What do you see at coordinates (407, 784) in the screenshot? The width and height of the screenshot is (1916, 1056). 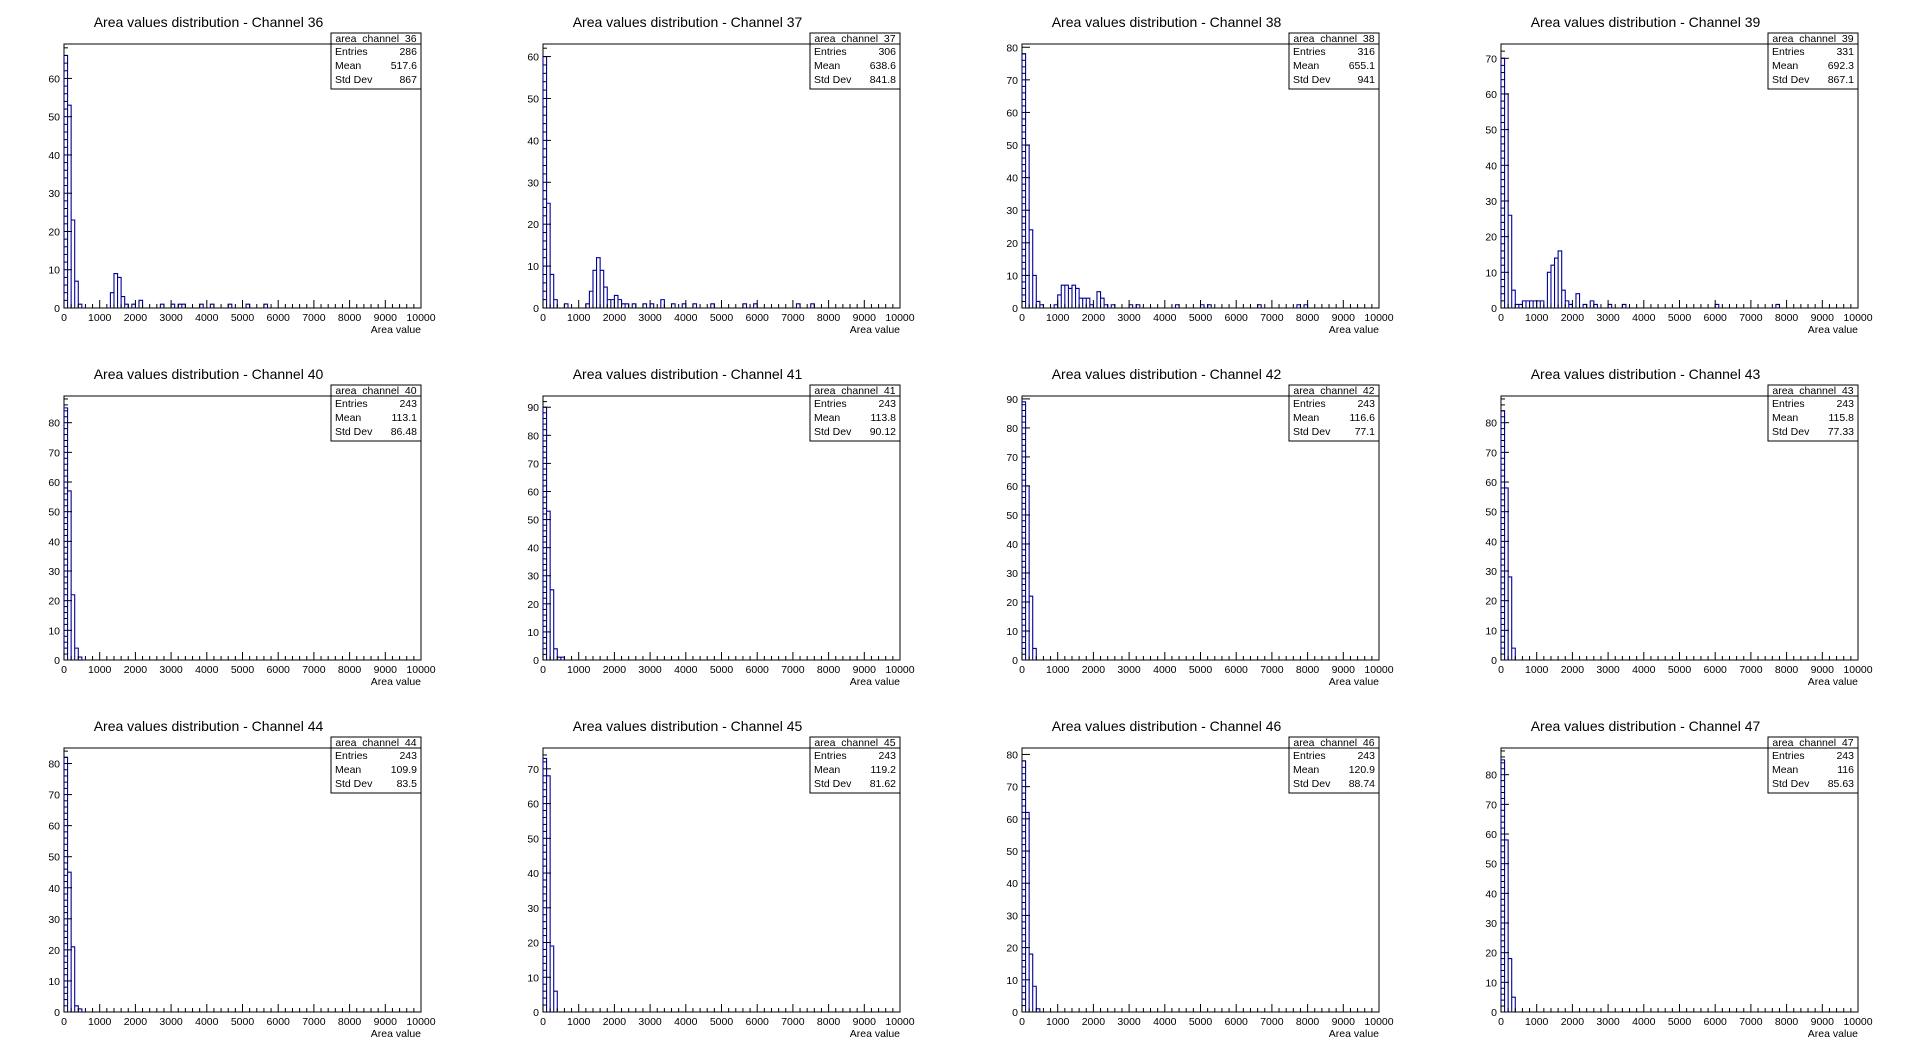 I see `stats-value: 83.5` at bounding box center [407, 784].